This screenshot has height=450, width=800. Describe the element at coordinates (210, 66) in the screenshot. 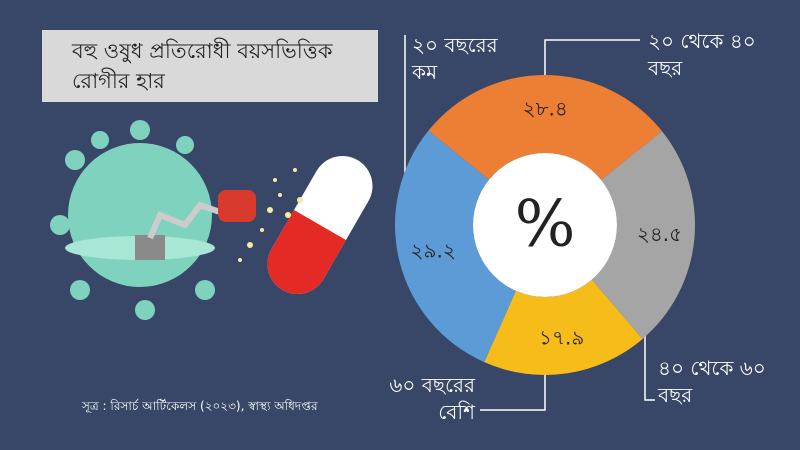

I see `title: বহু ওষুধ প্রতিরোধী বয়সভিত্তিক রোগীর হার` at that location.